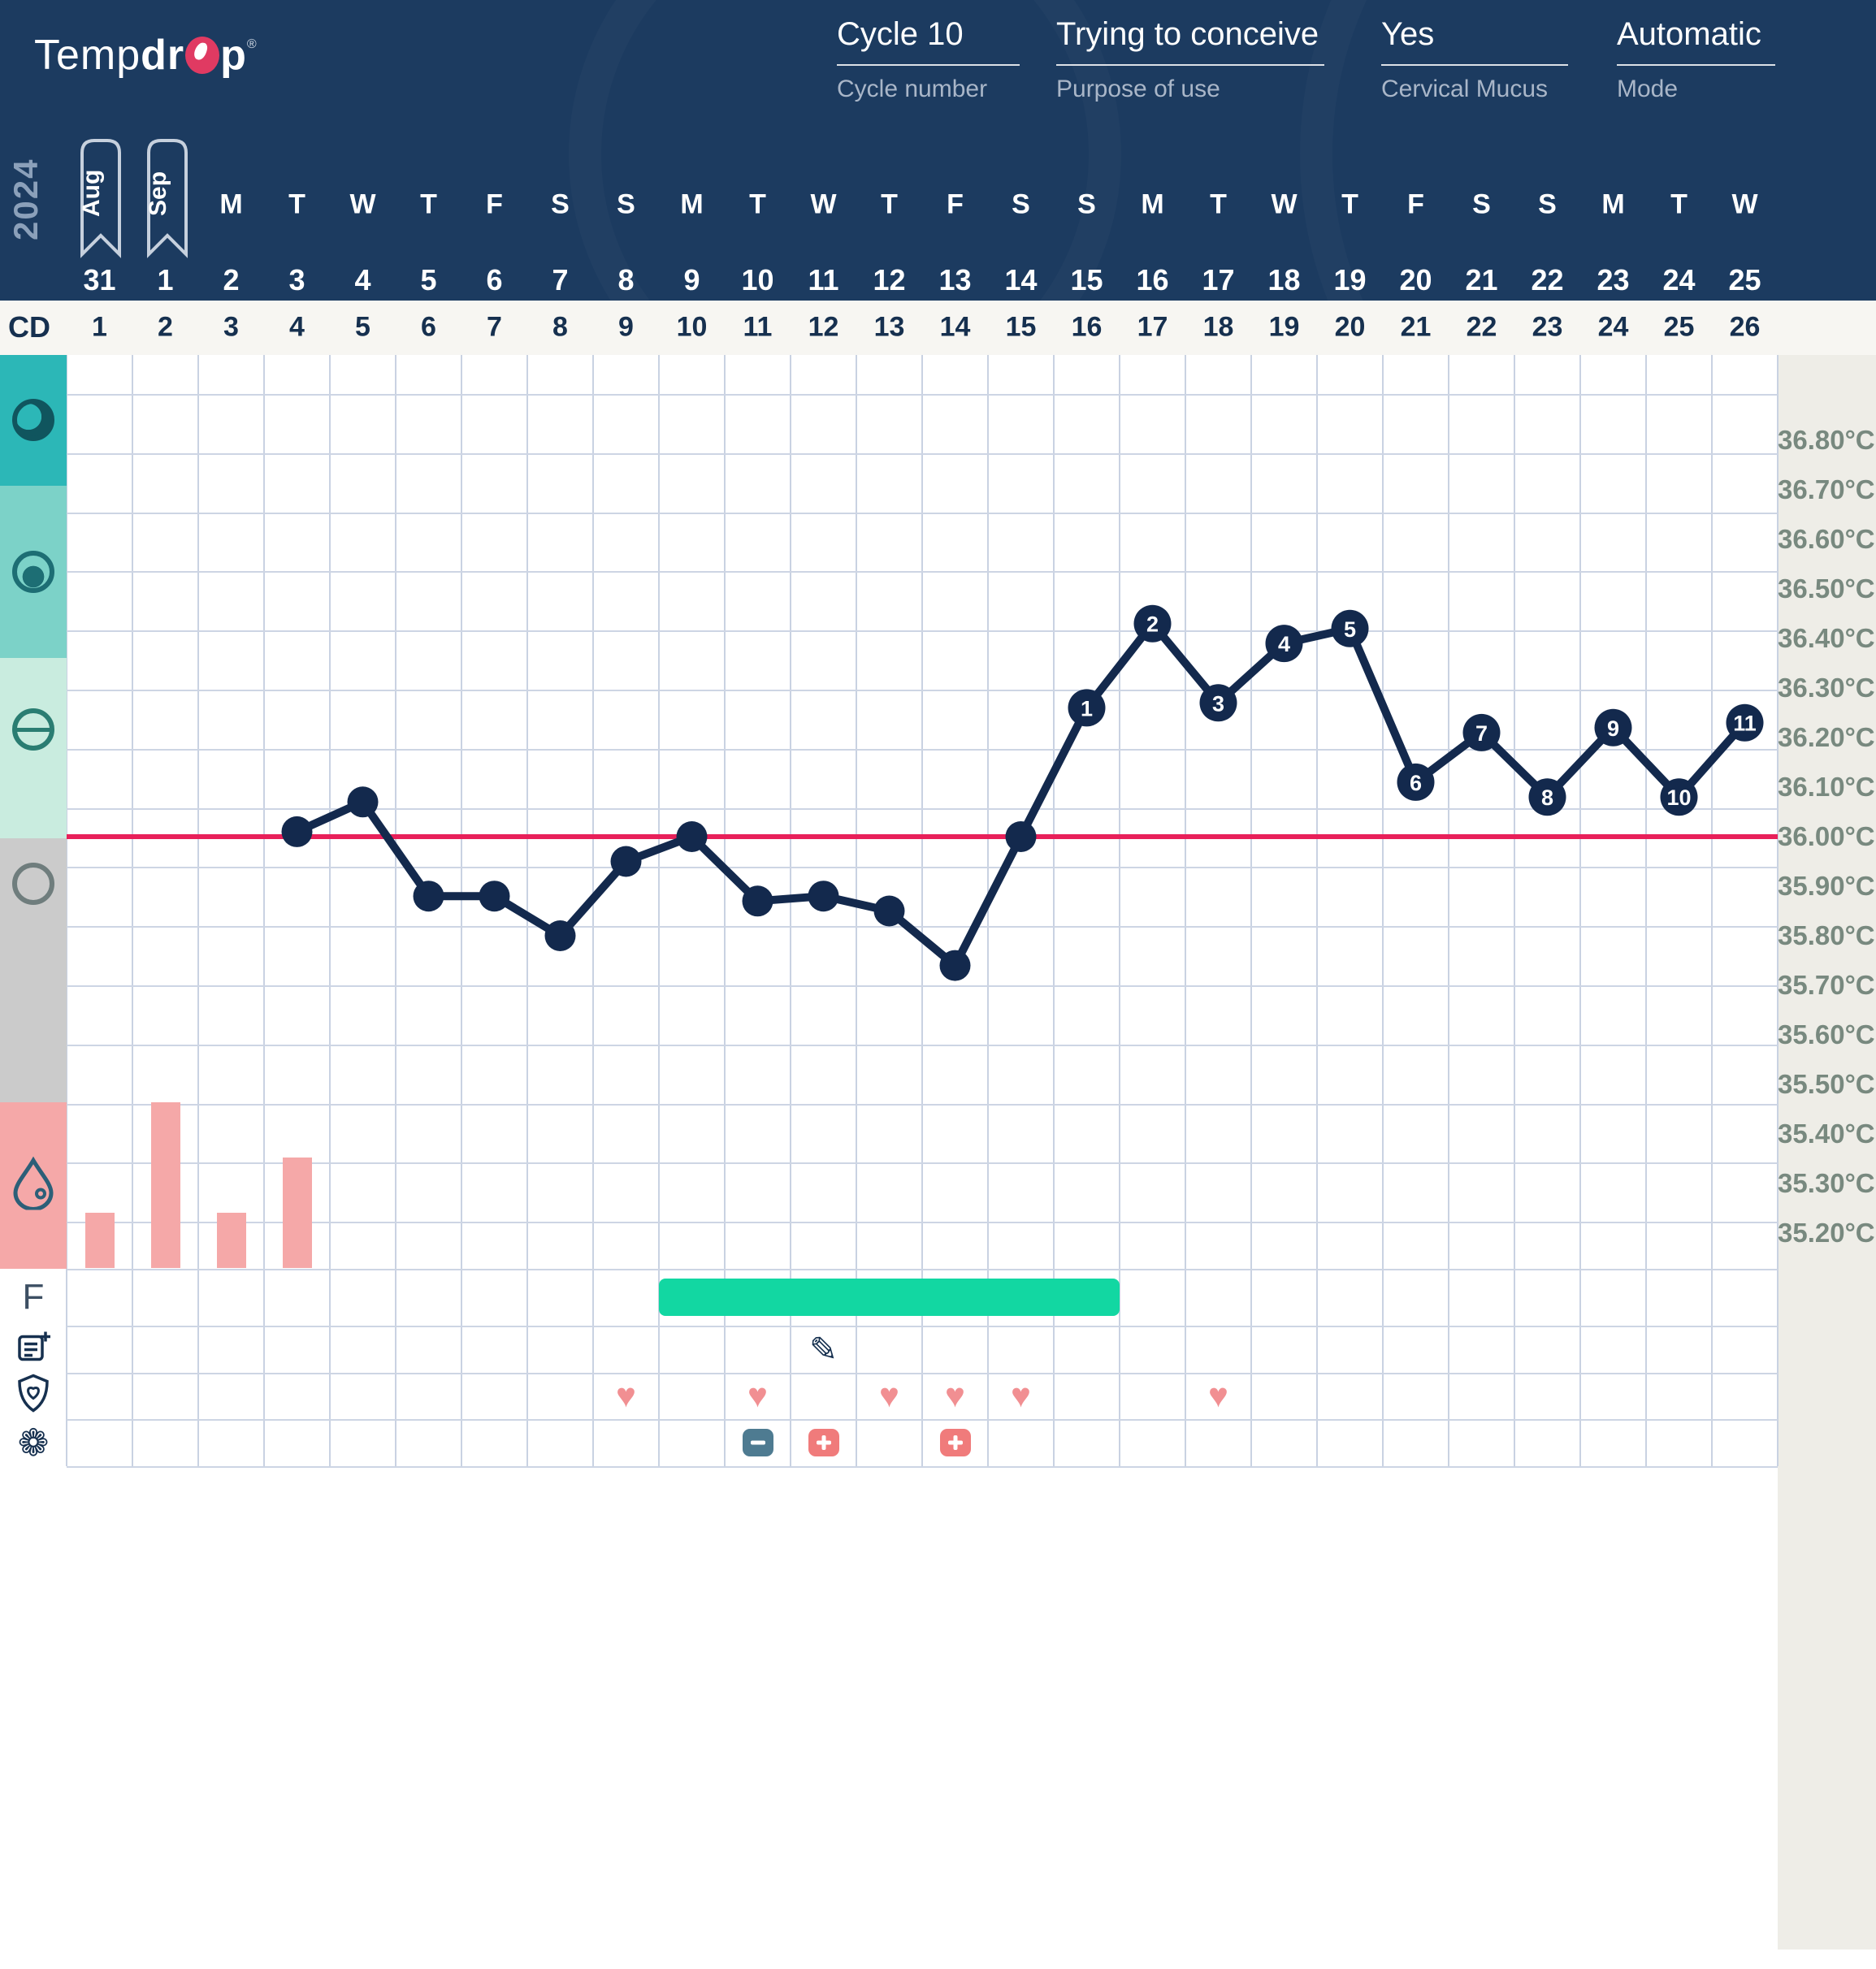 Image resolution: width=1876 pixels, height=1969 pixels. What do you see at coordinates (297, 1213) in the screenshot?
I see `period-flow-bar` at bounding box center [297, 1213].